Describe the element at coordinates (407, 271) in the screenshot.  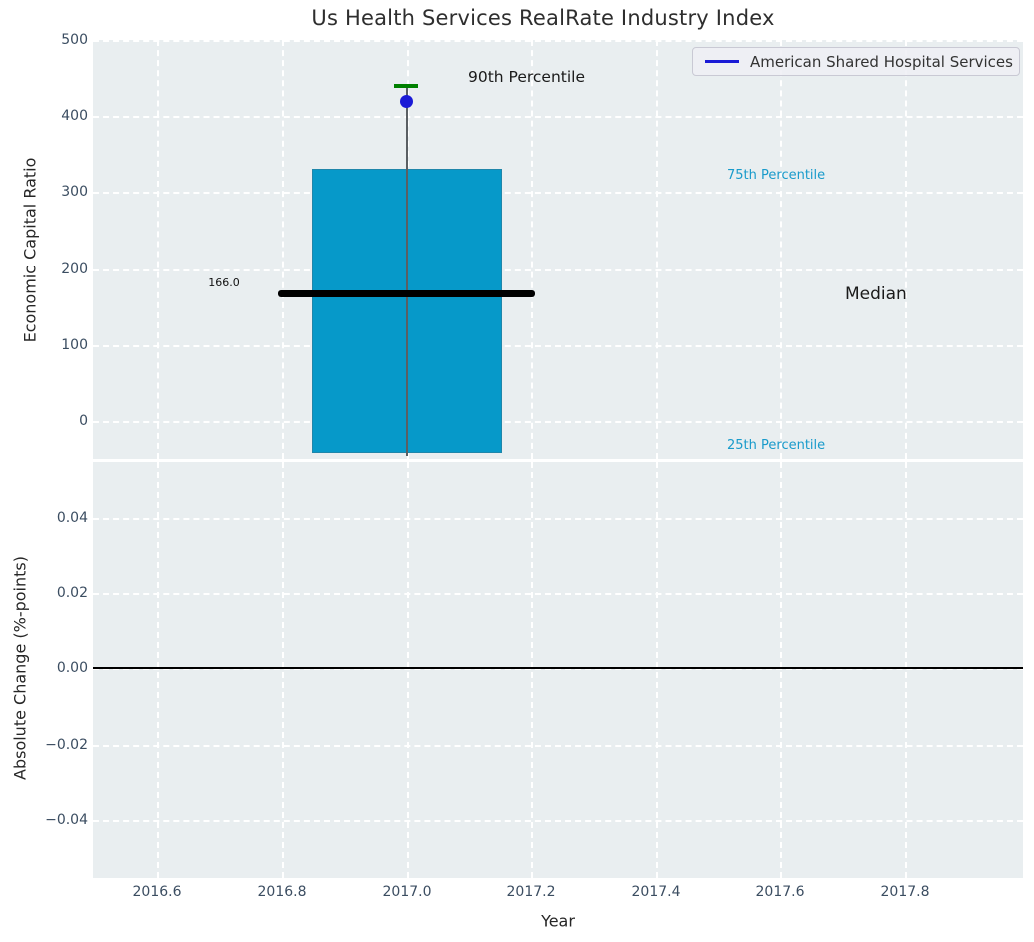
I see `whisker-line` at that location.